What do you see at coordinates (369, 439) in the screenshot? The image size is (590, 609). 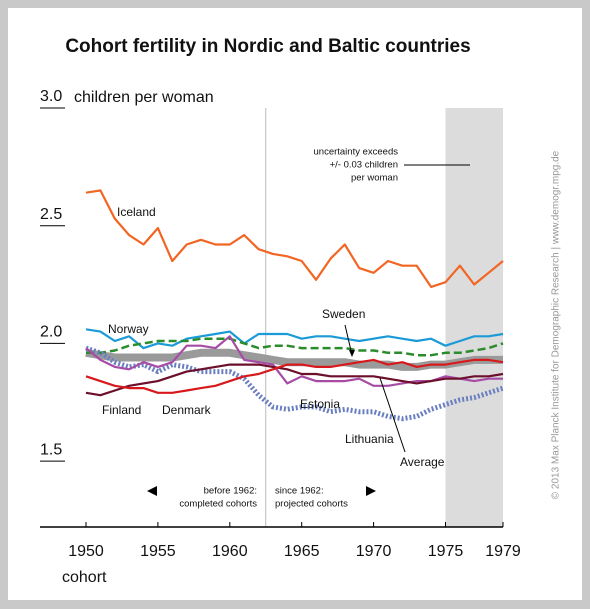 I see `series-label: Lithuania` at bounding box center [369, 439].